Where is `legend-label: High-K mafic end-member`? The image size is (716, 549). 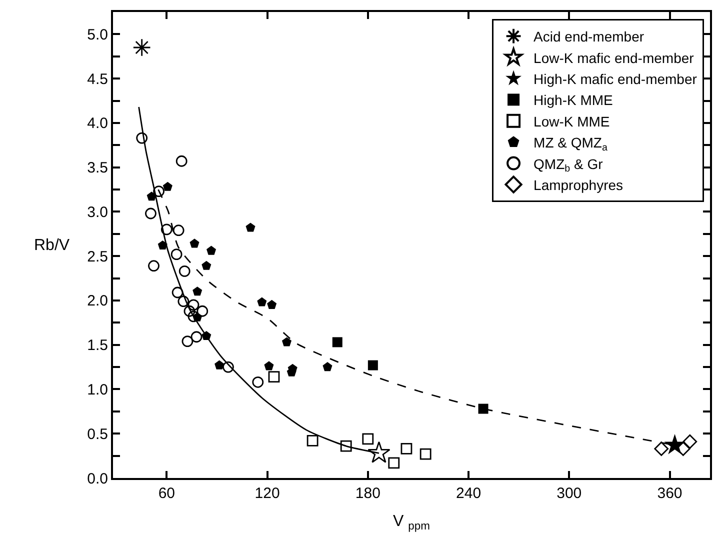 legend-label: High-K mafic end-member is located at coordinates (616, 78).